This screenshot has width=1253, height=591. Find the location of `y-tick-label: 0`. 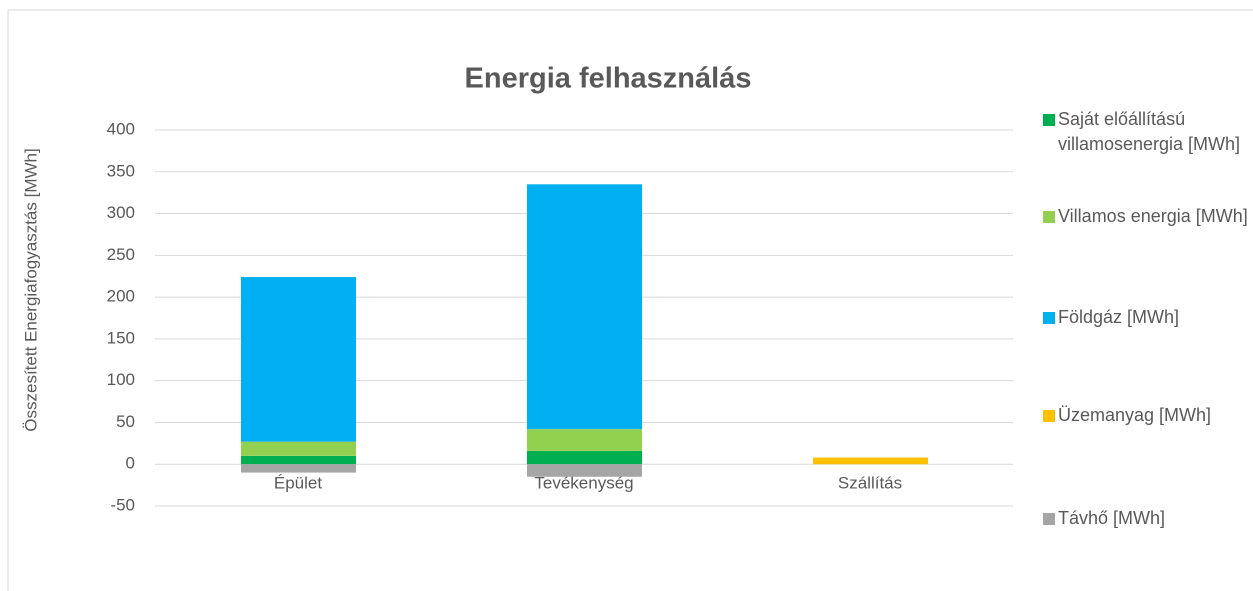

y-tick-label: 0 is located at coordinates (130, 463).